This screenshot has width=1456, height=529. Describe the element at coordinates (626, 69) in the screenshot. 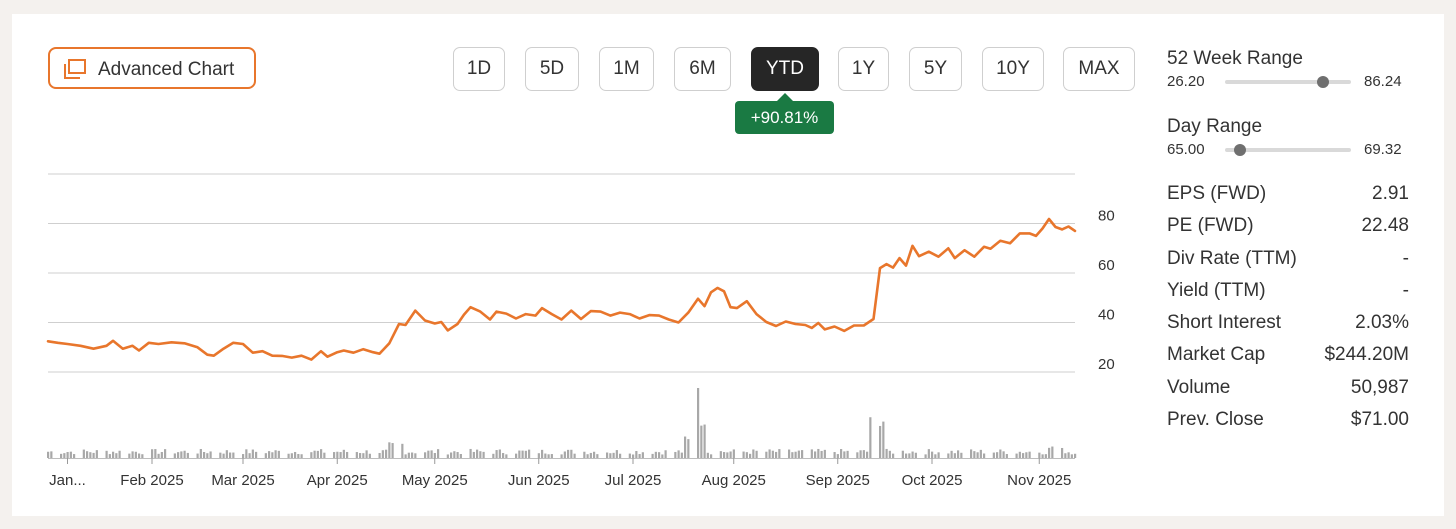

I see `range-button-1m: 1M` at that location.